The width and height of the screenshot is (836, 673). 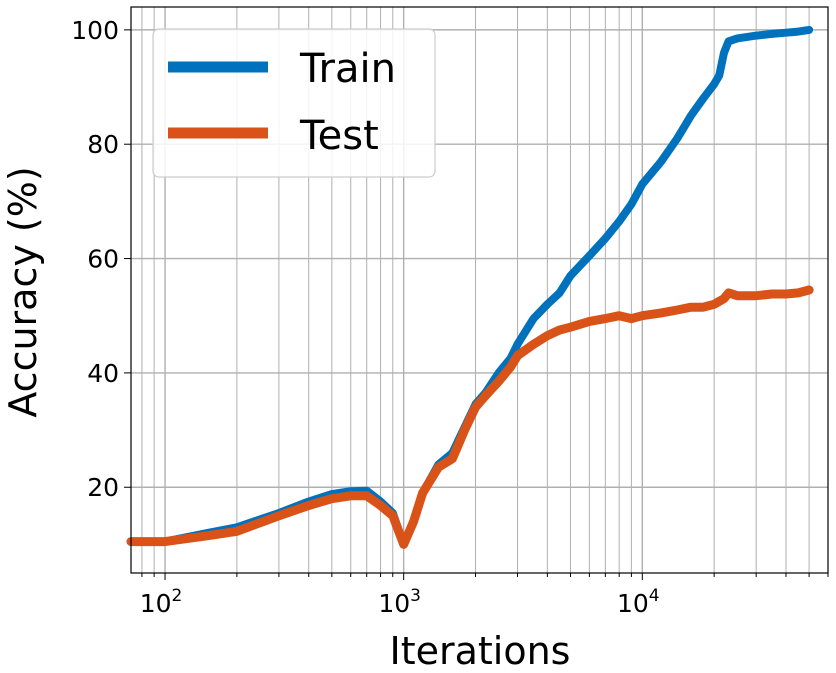 I want to click on x-tick-label: 10³, so click(x=399, y=602).